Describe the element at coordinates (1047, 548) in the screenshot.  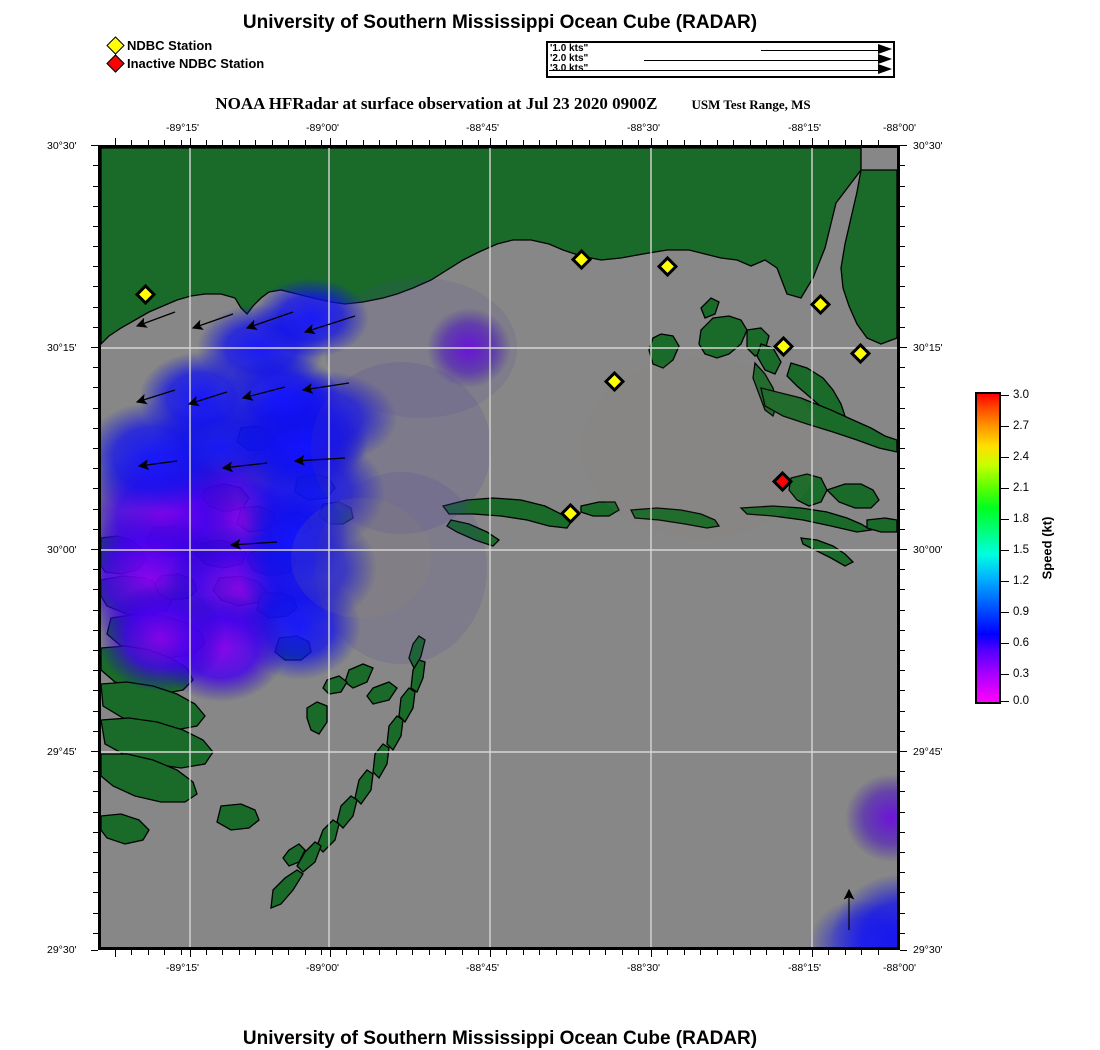
I see `colorbar-axis-title: Speed (kt)` at that location.